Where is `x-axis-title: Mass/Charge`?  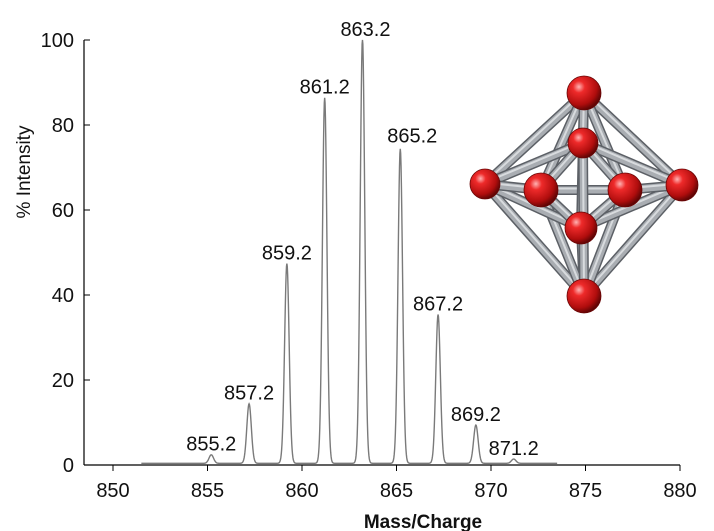 x-axis-title: Mass/Charge is located at coordinates (423, 521).